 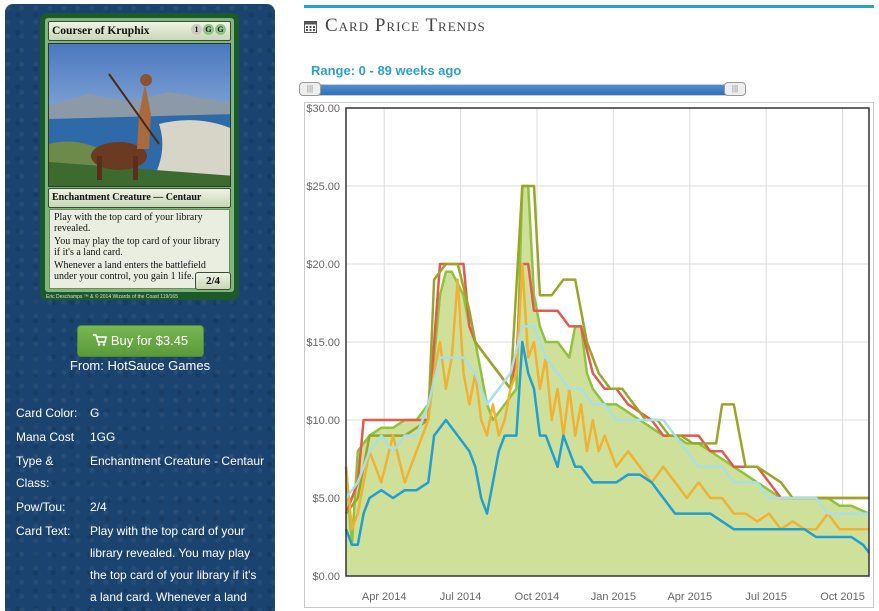 I want to click on buy-button-label: Buy for $3.45, so click(x=149, y=340).